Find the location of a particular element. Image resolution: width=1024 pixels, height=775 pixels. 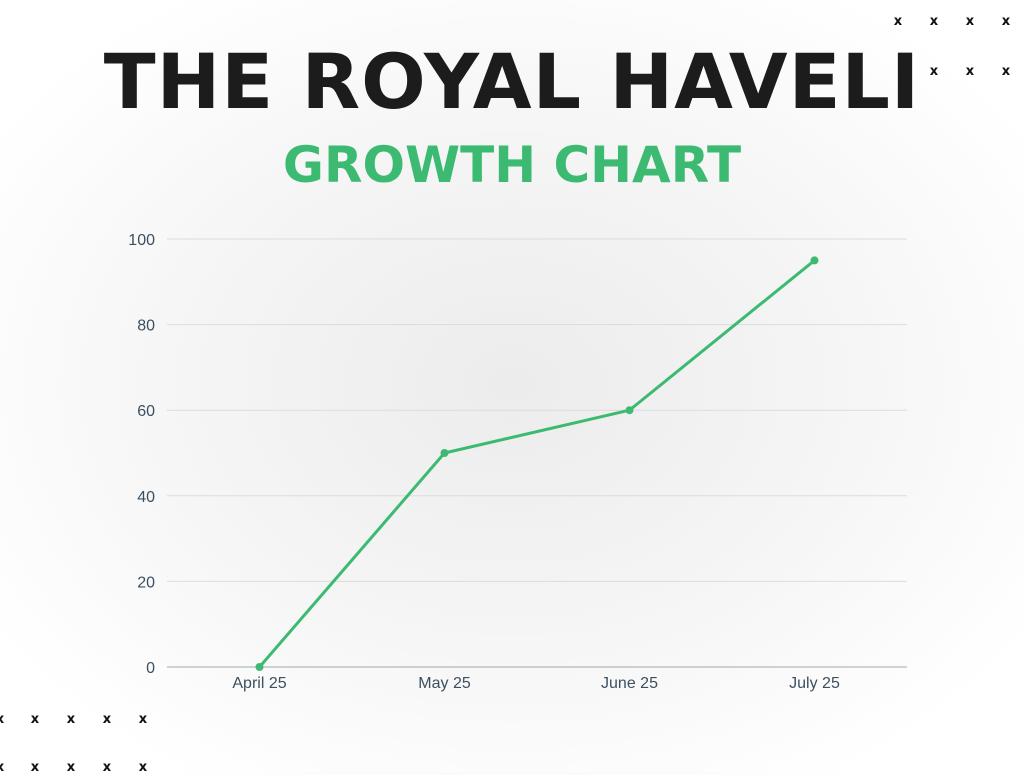

x-tick-label: June 25 is located at coordinates (629, 683).